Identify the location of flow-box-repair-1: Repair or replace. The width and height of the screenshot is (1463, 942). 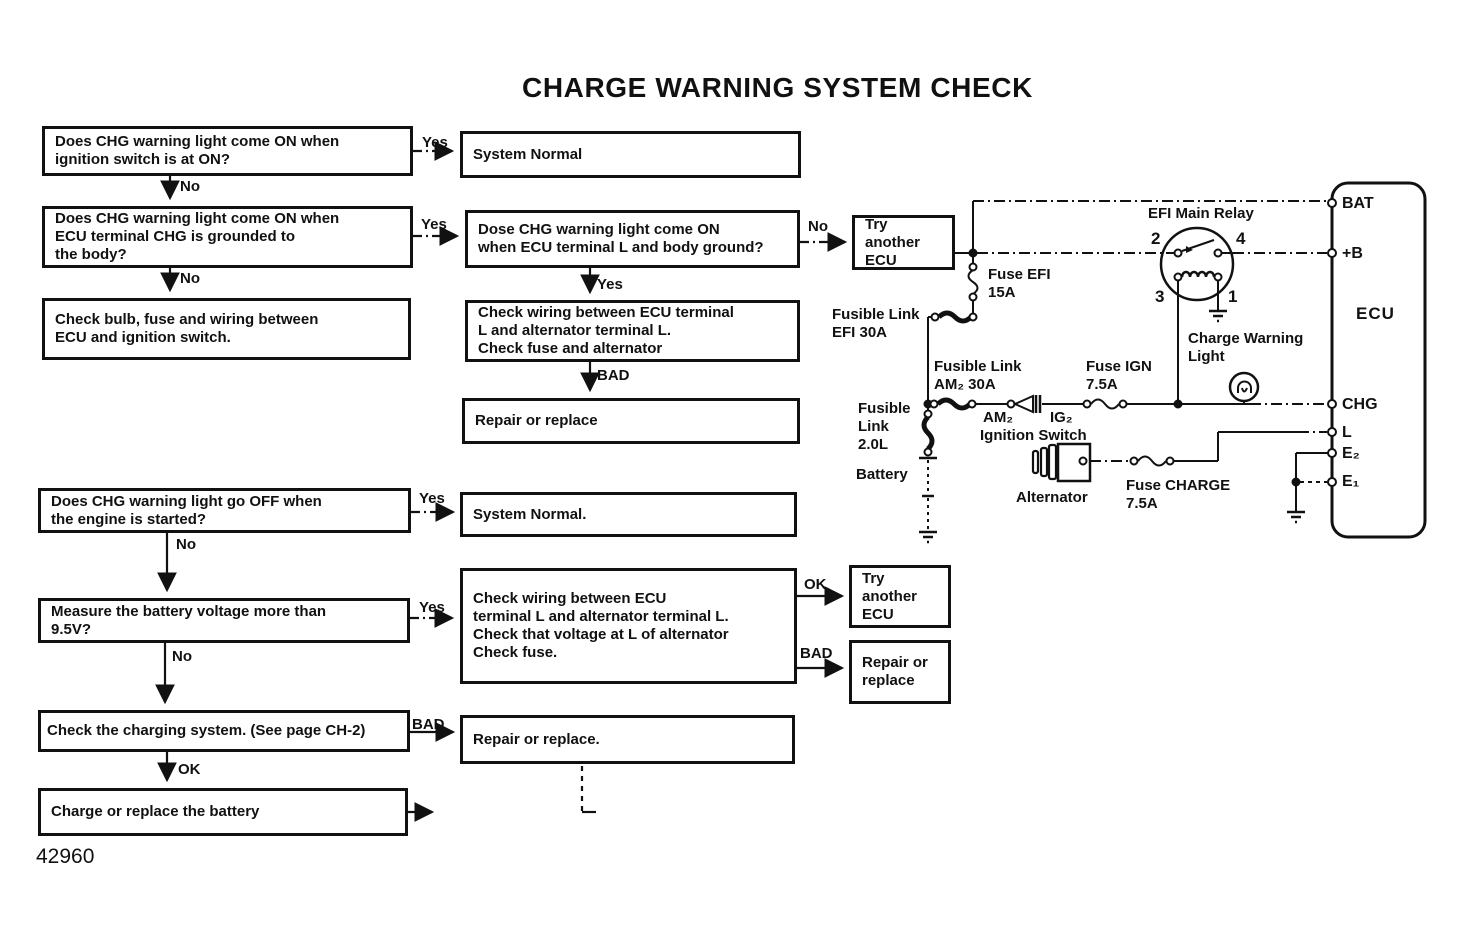
(631, 421).